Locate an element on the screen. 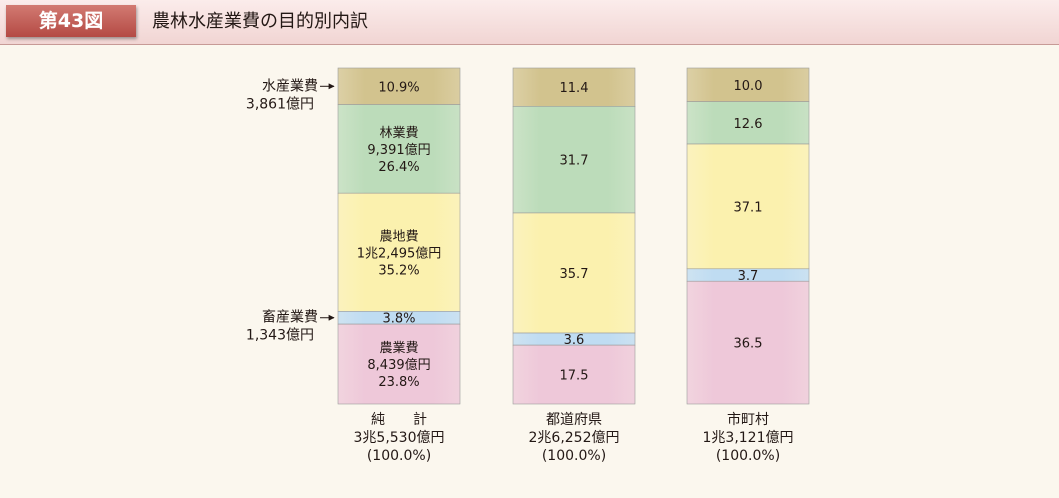  callout-name: 畜産業費 is located at coordinates (290, 318).